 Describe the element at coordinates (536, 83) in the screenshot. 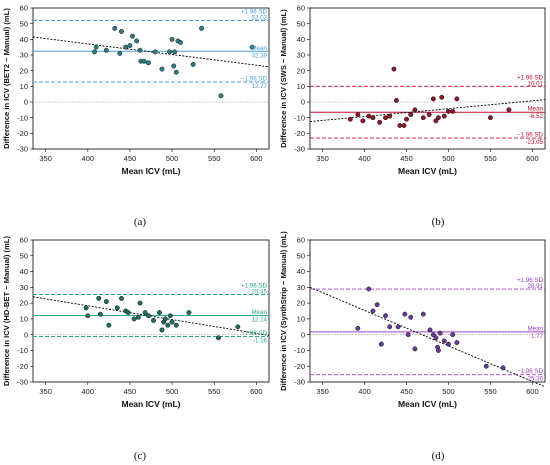

I see `upper-limit-value: 10.01` at that location.